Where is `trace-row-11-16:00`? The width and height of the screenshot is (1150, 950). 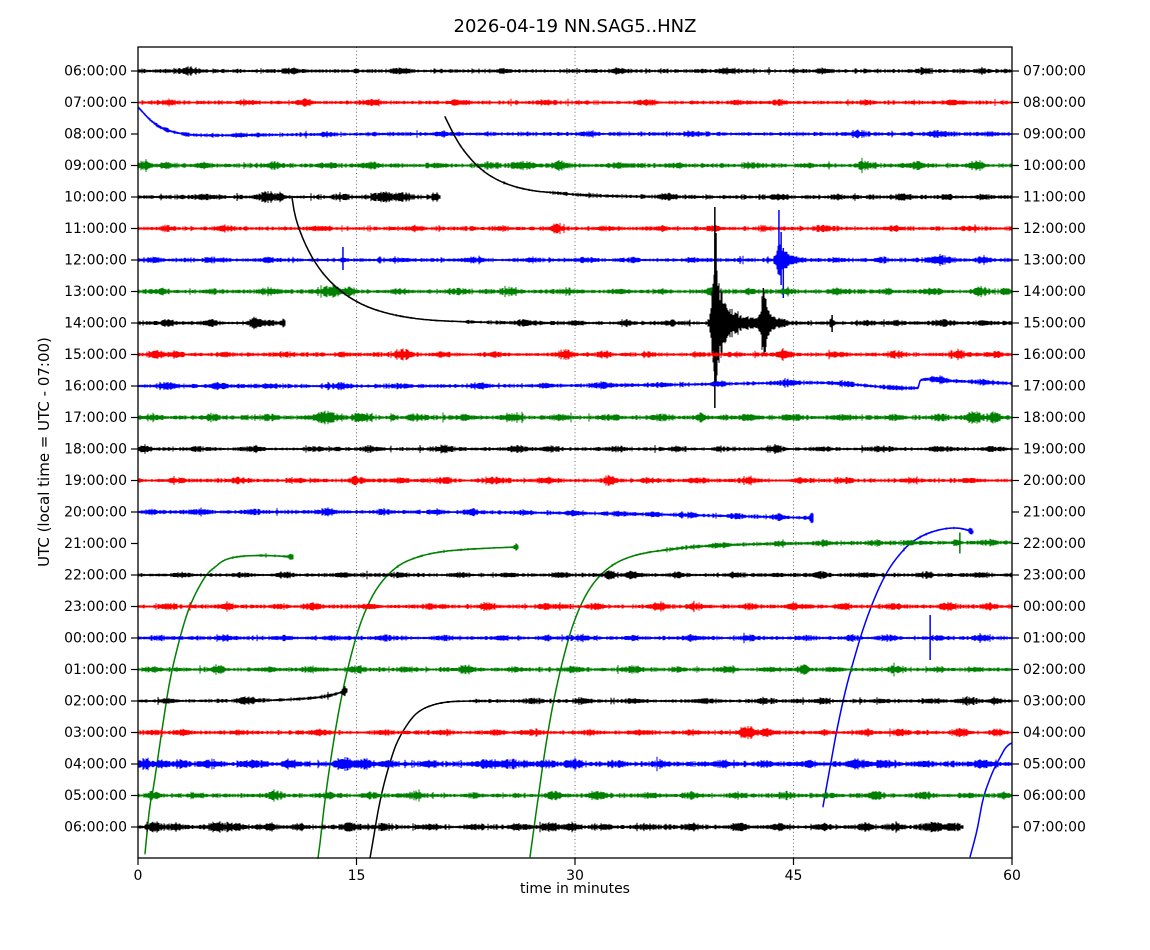 trace-row-11-16:00 is located at coordinates (575, 383).